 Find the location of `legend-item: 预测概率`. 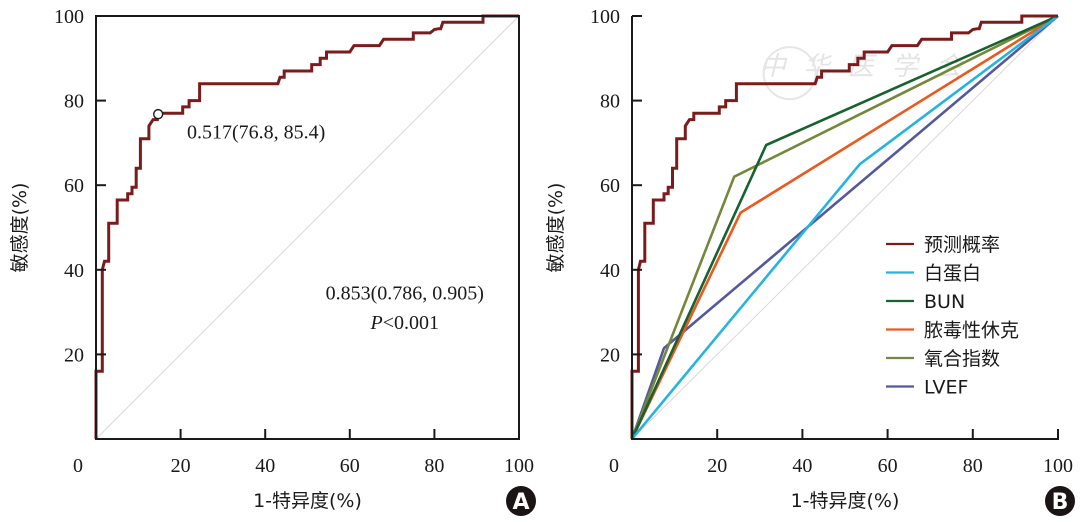

legend-item: 预测概率 is located at coordinates (943, 245).